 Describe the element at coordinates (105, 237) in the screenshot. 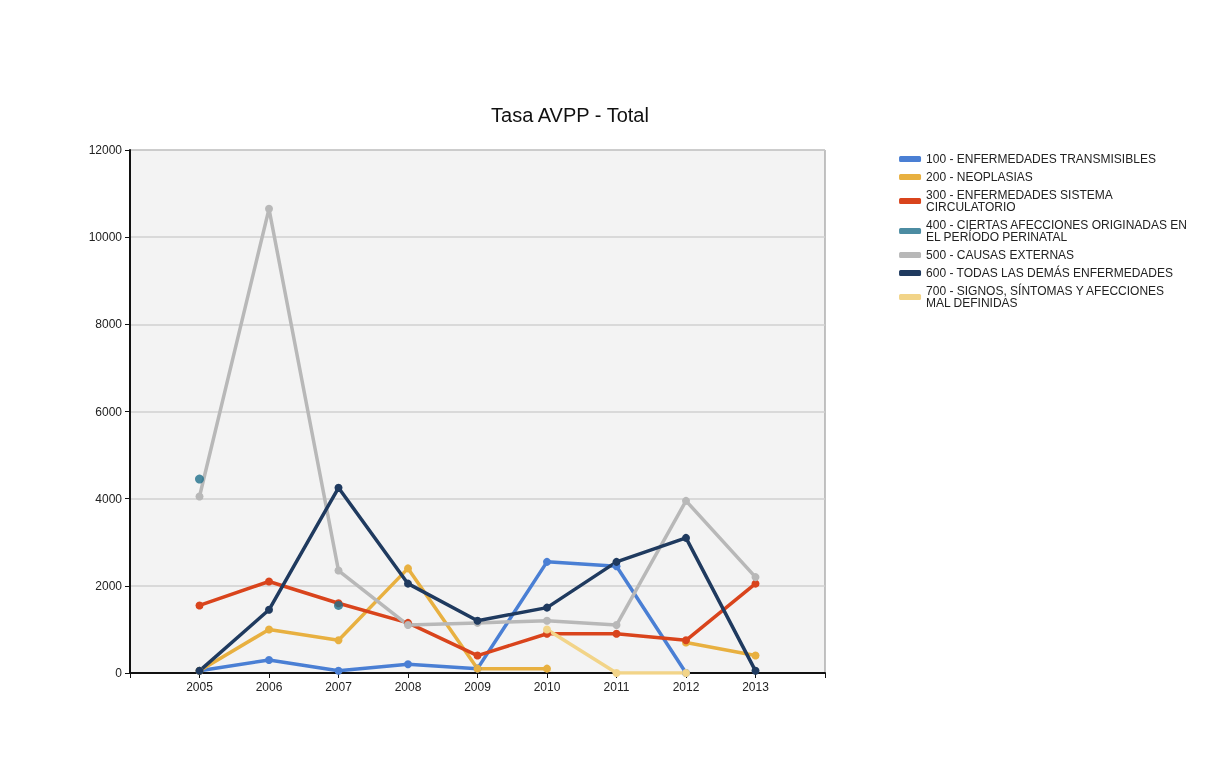

I see `y-tick-label: 10000` at that location.